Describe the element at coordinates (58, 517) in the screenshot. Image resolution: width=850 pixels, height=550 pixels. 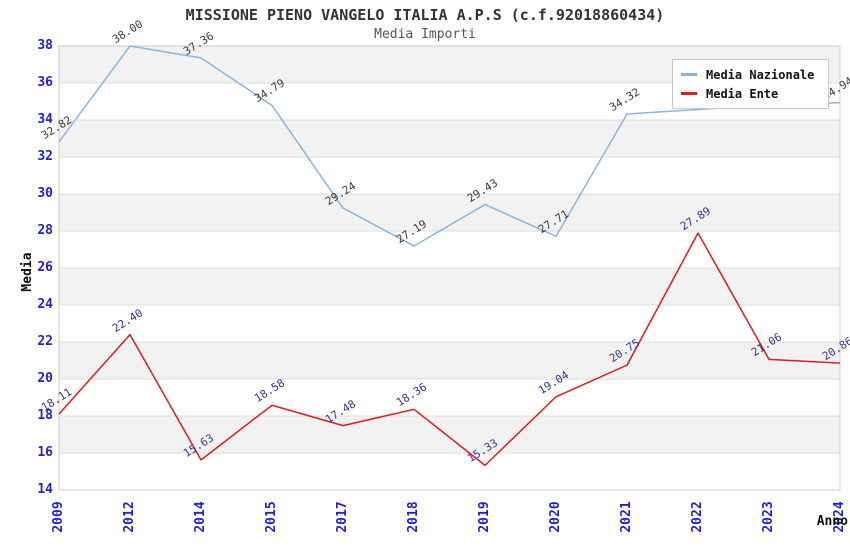
I see `x-tick-label: 2009` at that location.